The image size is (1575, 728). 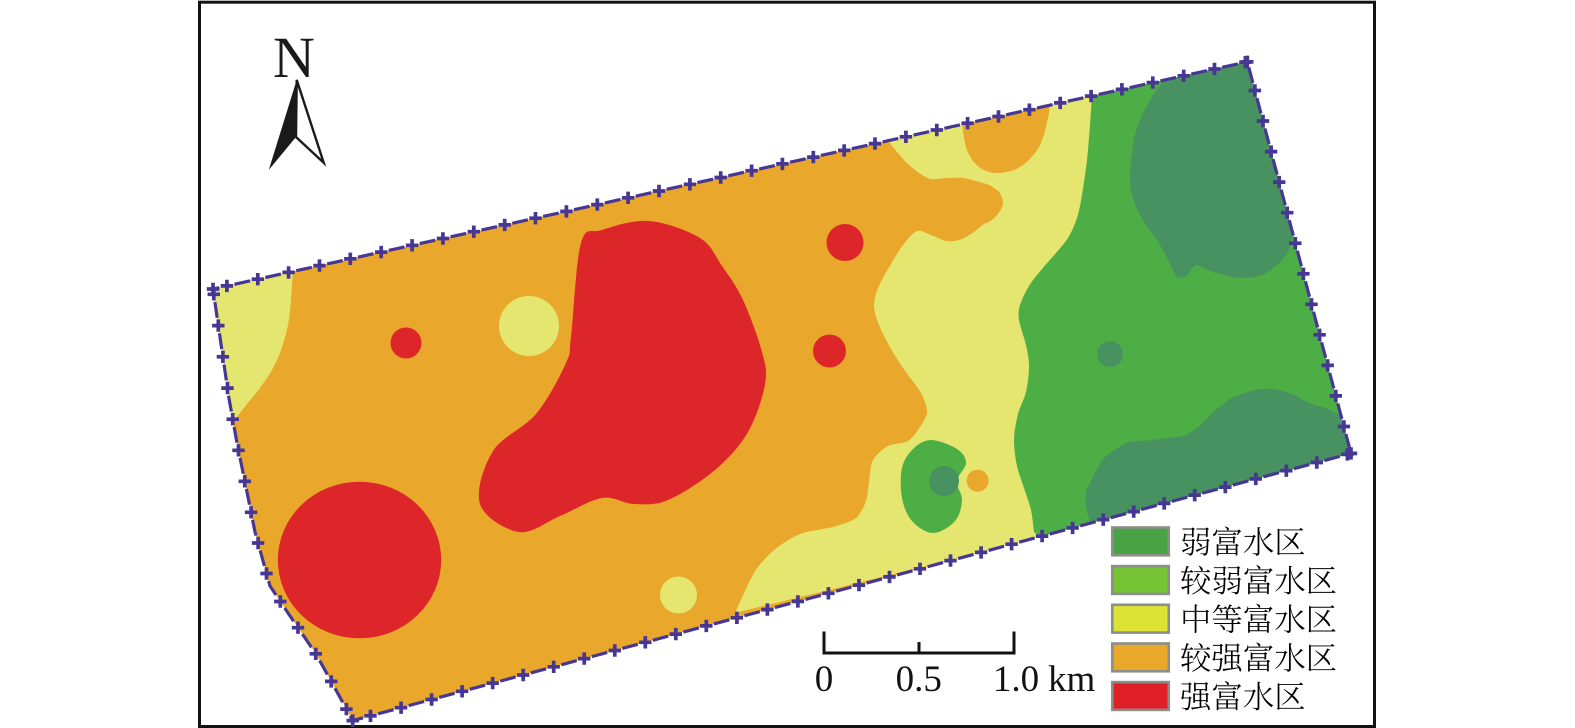 What do you see at coordinates (294, 57) in the screenshot?
I see `svg-text: N` at bounding box center [294, 57].